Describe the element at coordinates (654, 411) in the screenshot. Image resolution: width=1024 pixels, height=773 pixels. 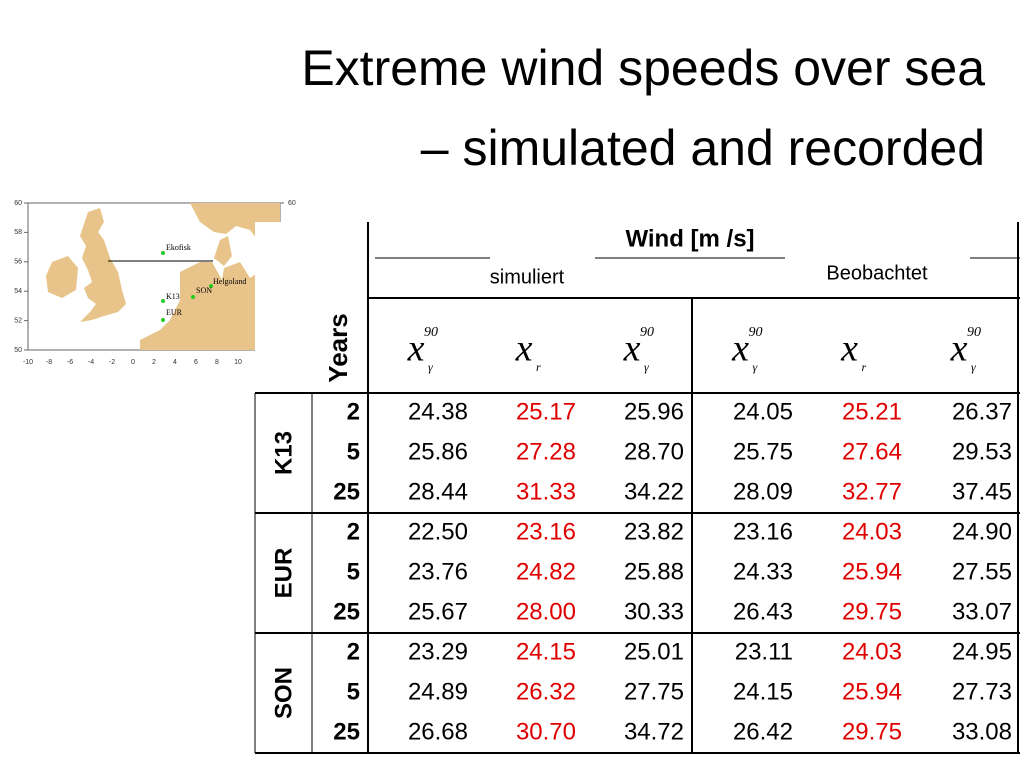
I see `value-cell: 25.96` at that location.